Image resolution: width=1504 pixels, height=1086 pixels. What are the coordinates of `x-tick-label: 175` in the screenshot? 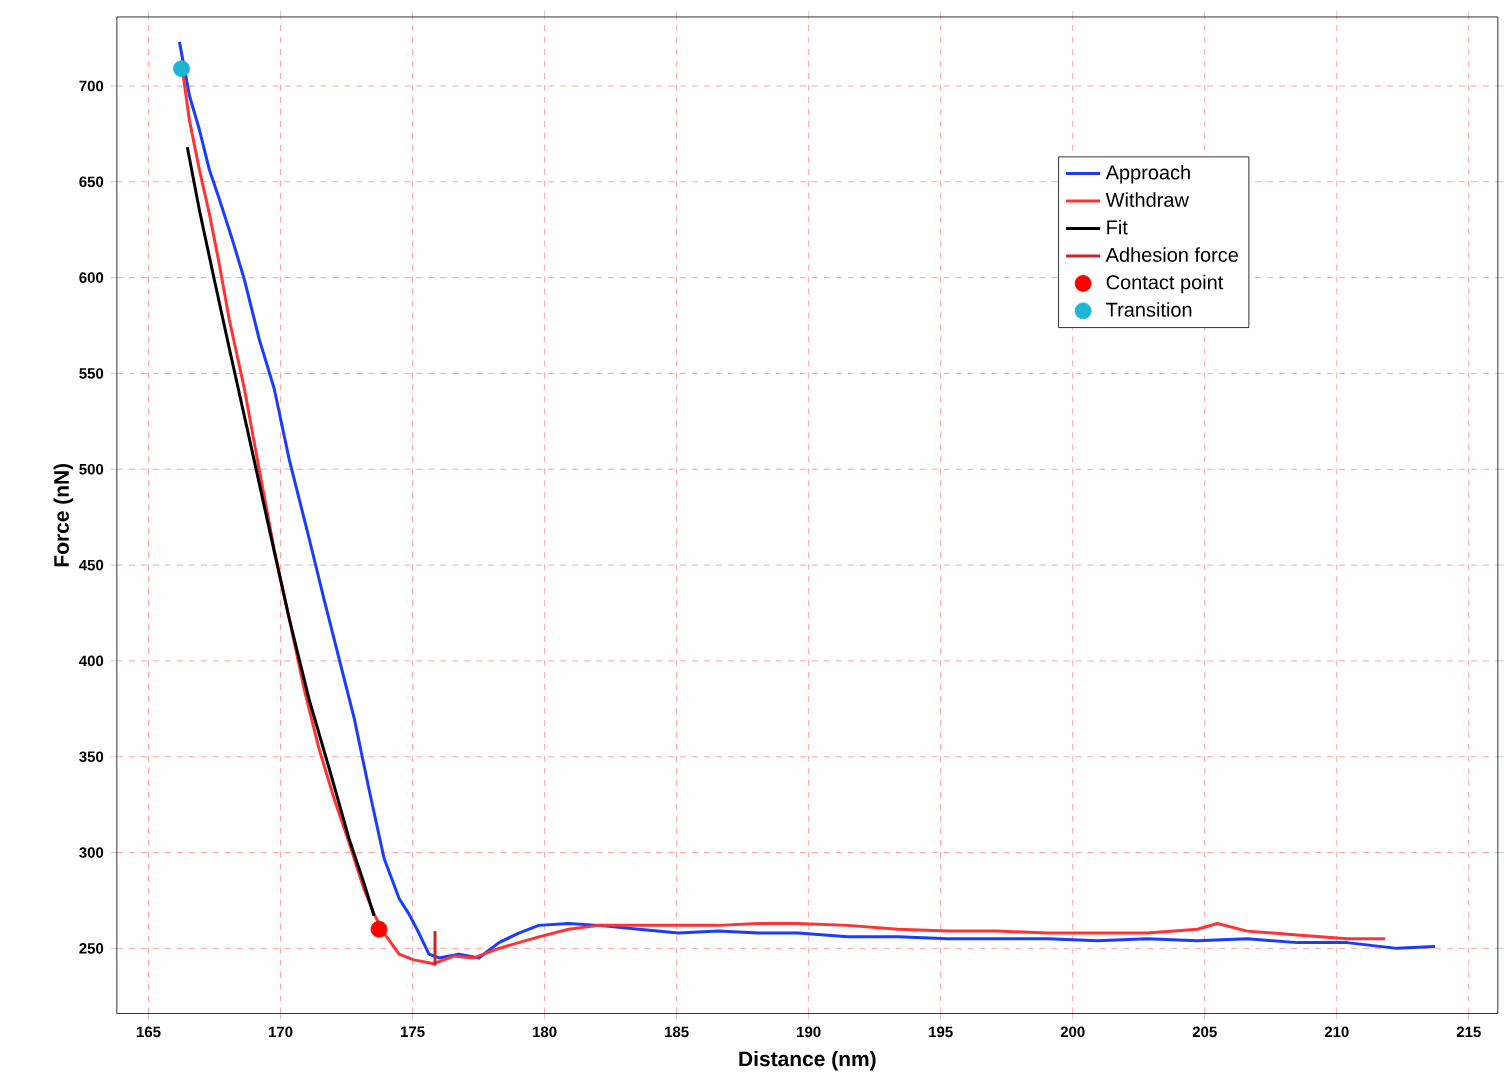 It's located at (413, 1031).